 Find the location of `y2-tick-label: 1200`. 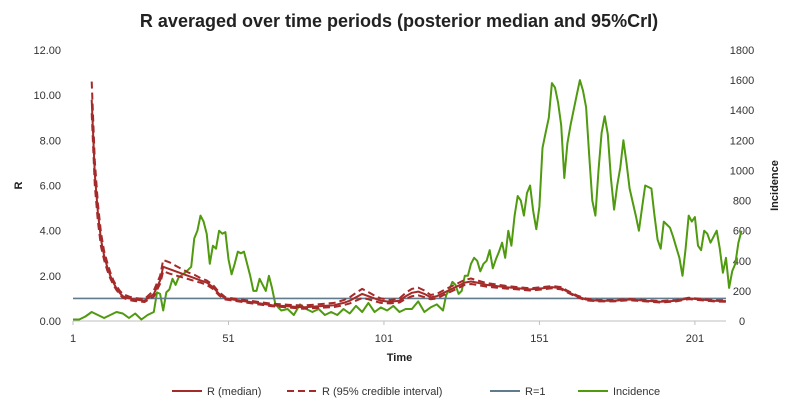

y2-tick-label: 1200 is located at coordinates (742, 141).